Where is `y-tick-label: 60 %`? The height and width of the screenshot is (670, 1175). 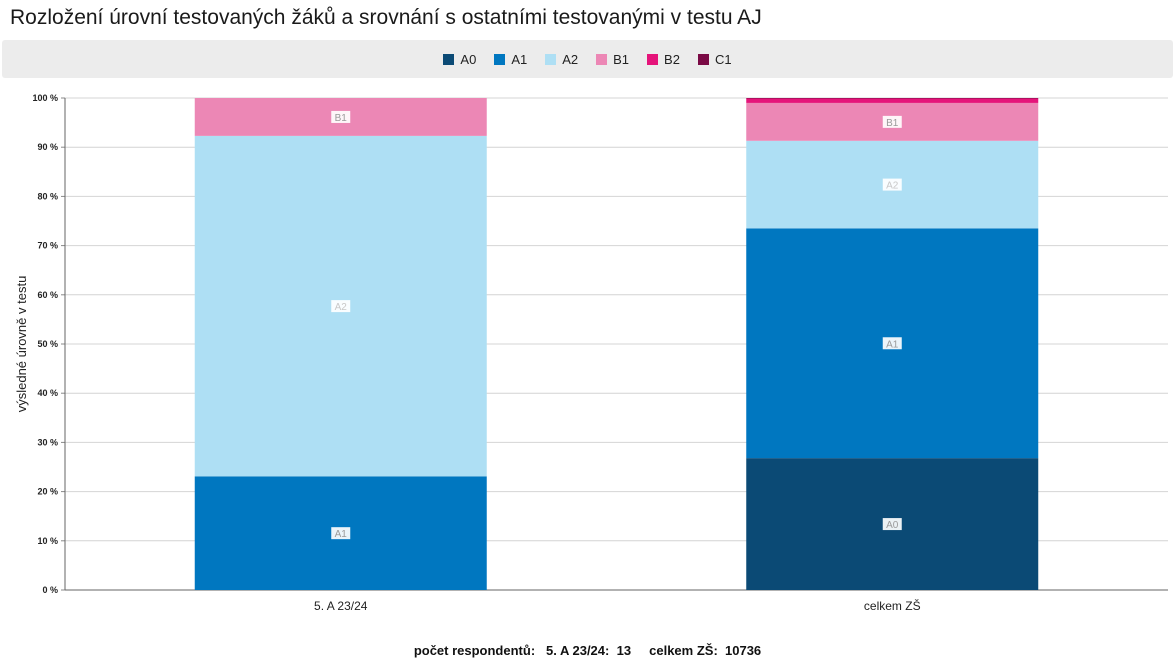 y-tick-label: 60 % is located at coordinates (47, 295).